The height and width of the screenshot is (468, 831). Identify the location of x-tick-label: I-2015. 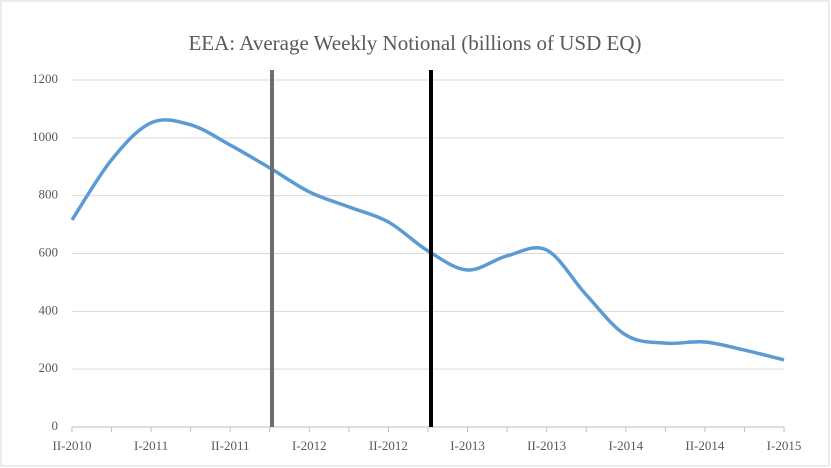
(784, 445).